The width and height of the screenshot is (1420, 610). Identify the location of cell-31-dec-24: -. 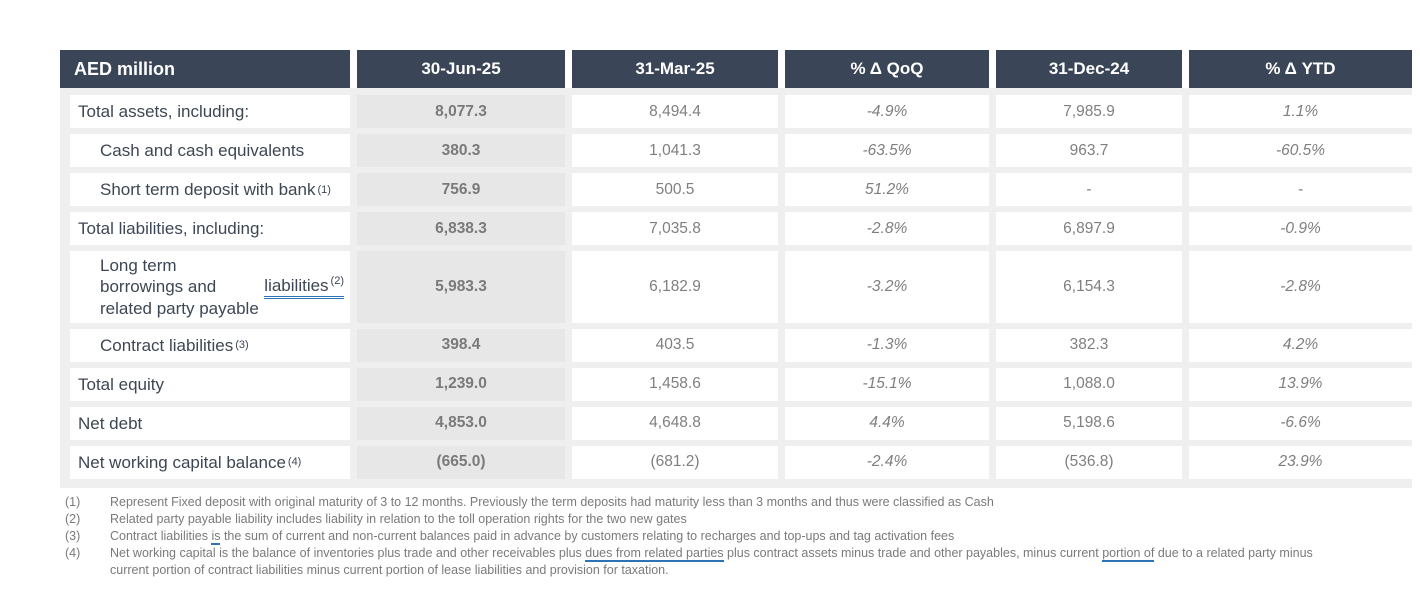
(1089, 189).